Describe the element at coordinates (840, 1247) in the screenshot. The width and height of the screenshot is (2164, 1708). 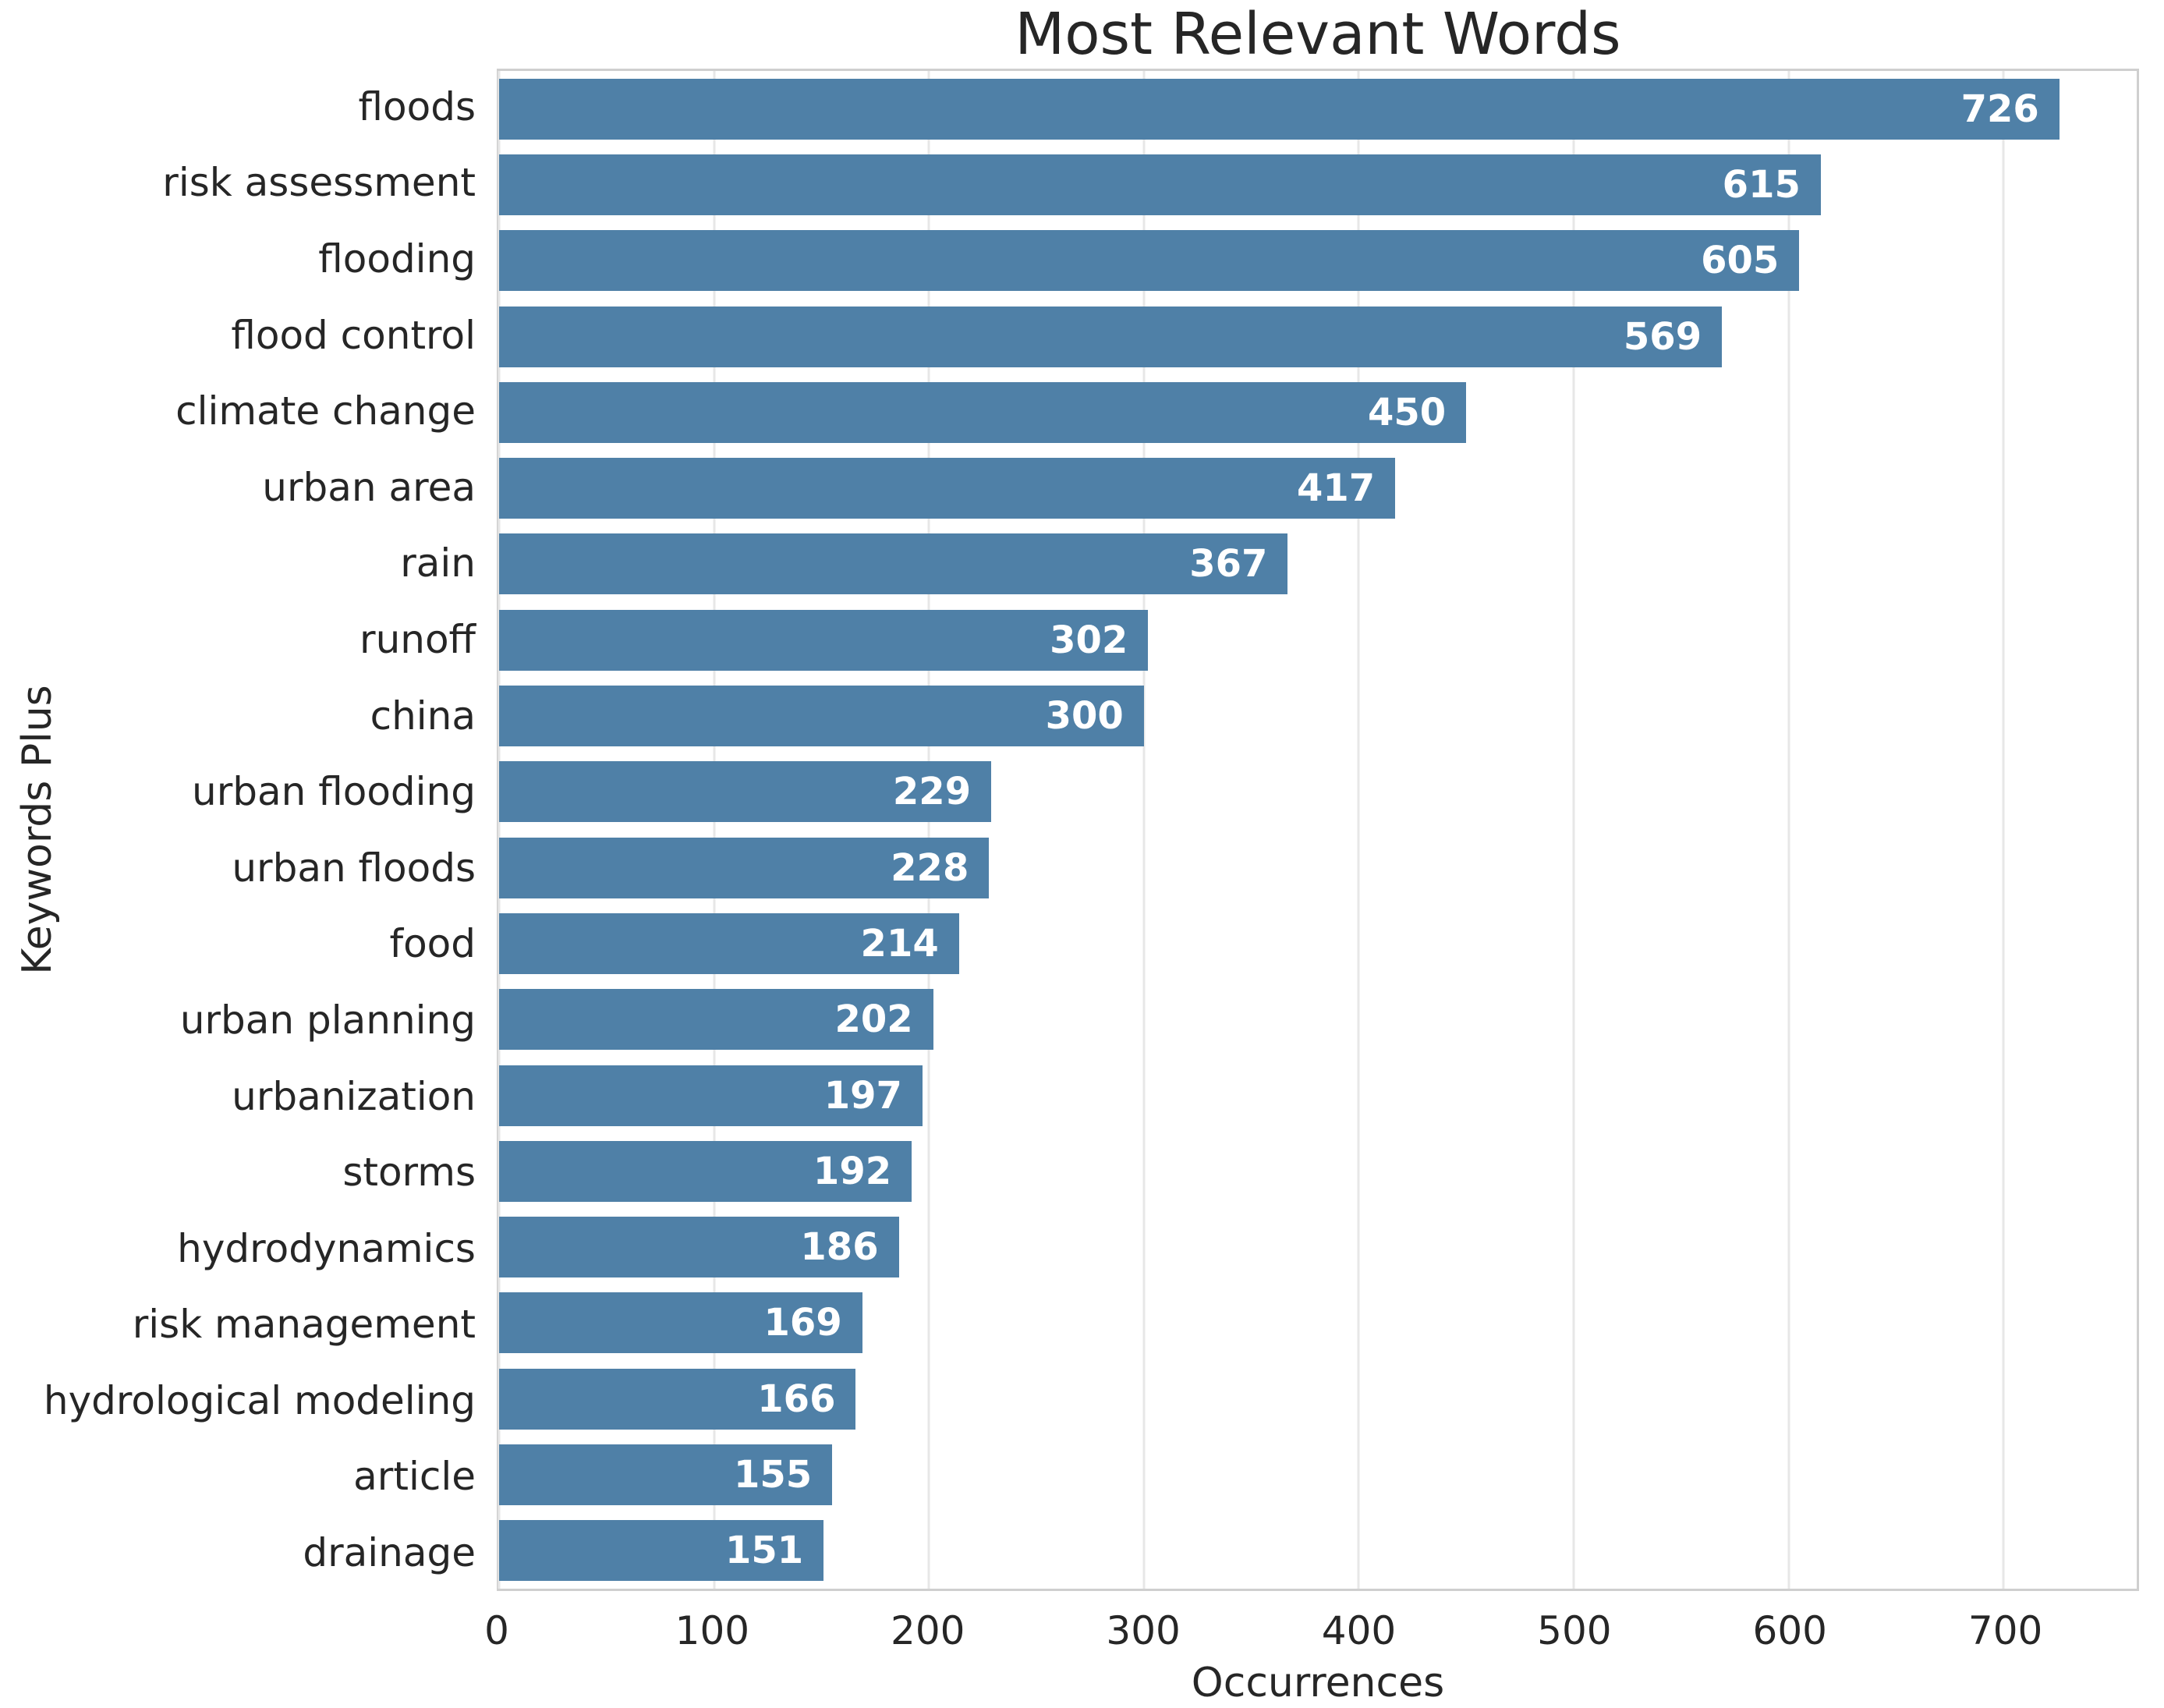
I see `bar-value-label: 186` at that location.